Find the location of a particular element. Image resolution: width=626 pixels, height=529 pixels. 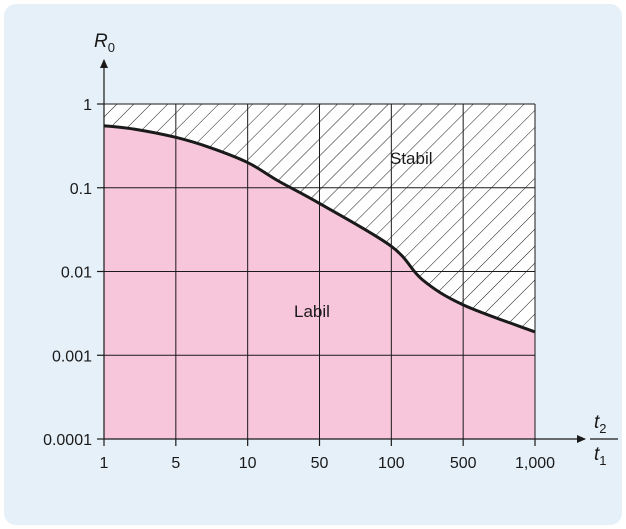

x-tick-label-3: 50 is located at coordinates (320, 463).